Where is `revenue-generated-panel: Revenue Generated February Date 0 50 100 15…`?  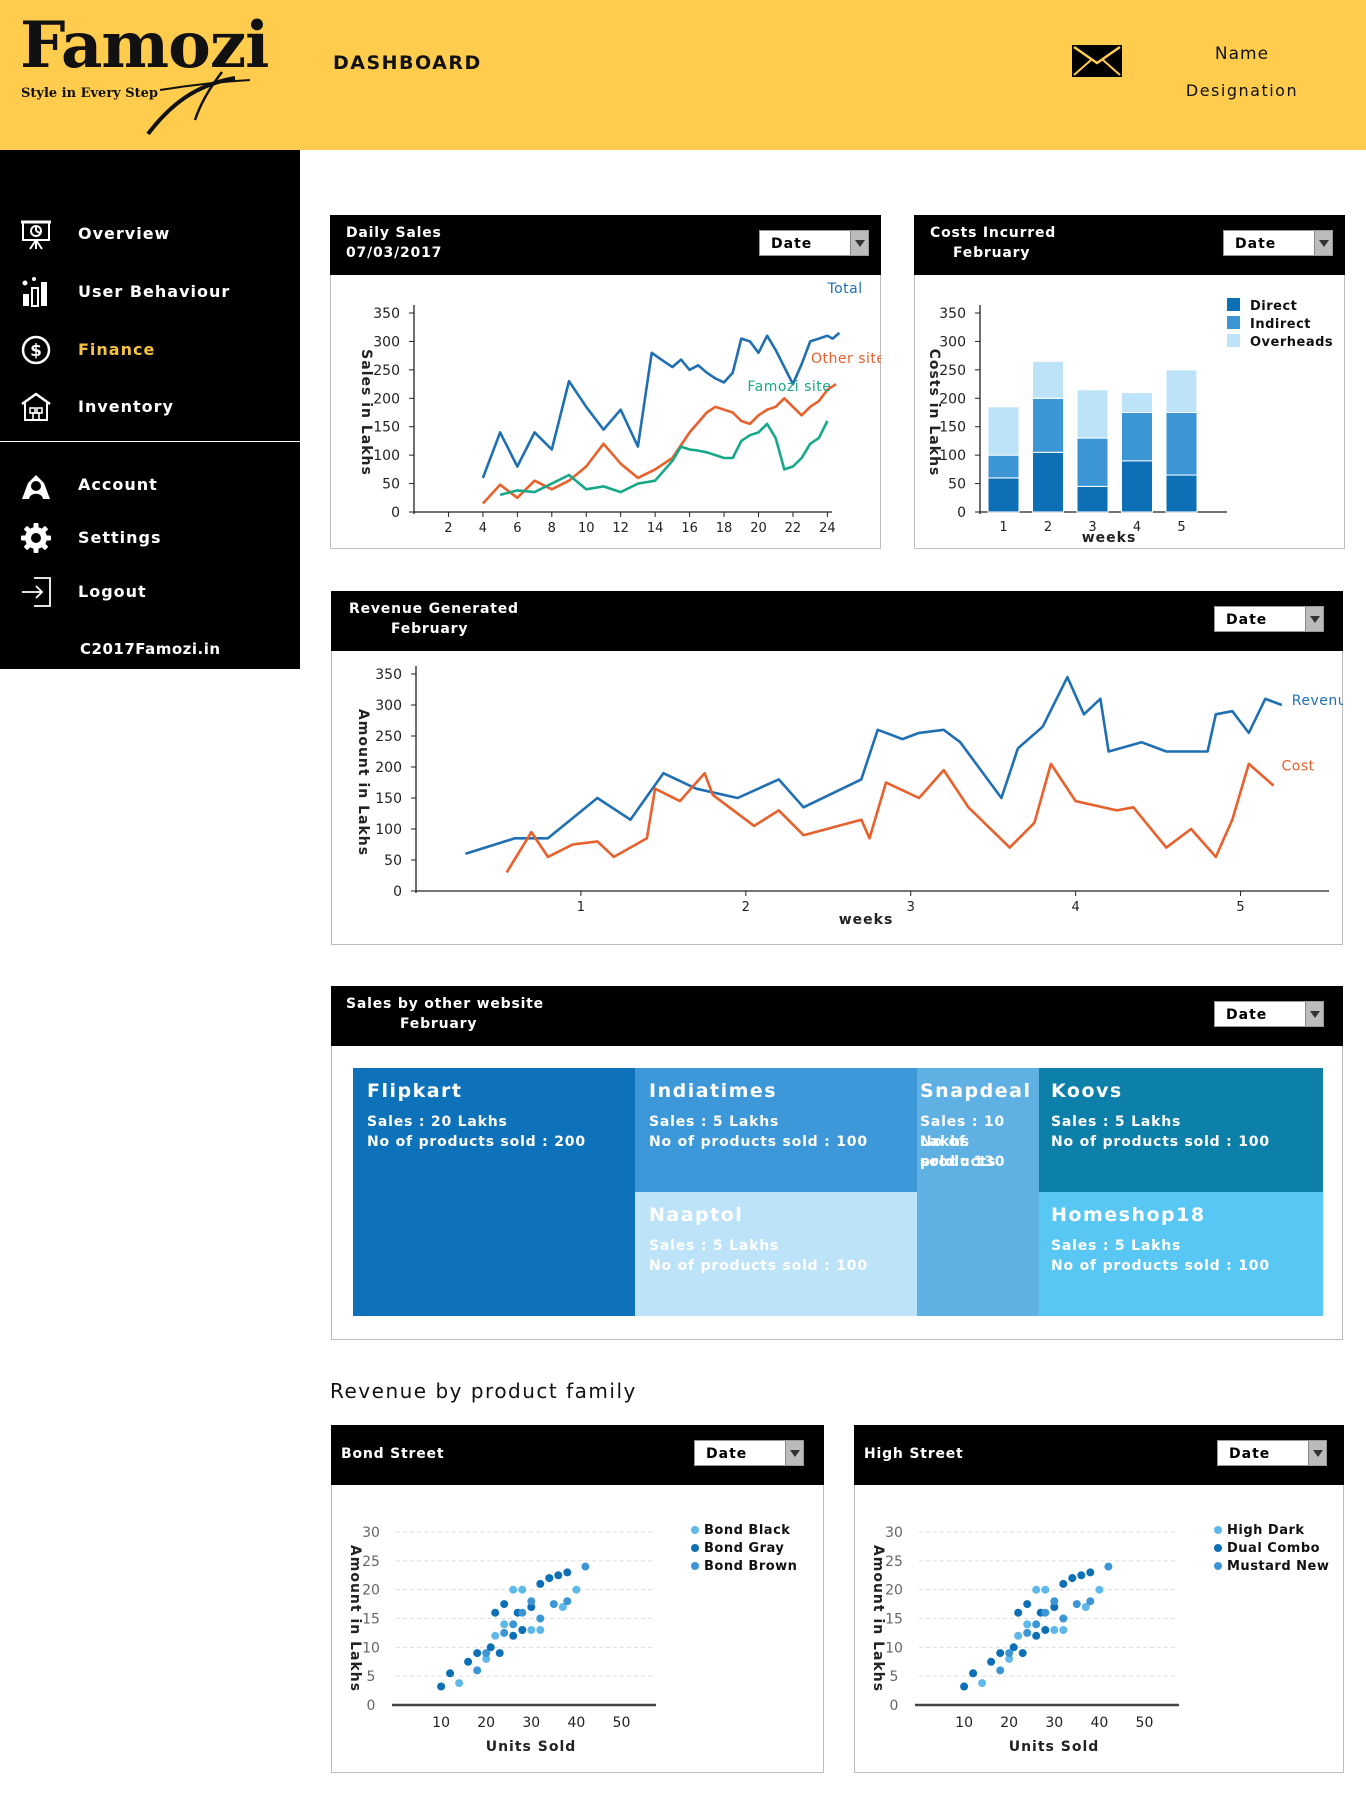 revenue-generated-panel: Revenue Generated February Date 0 50 100 15… is located at coordinates (837, 768).